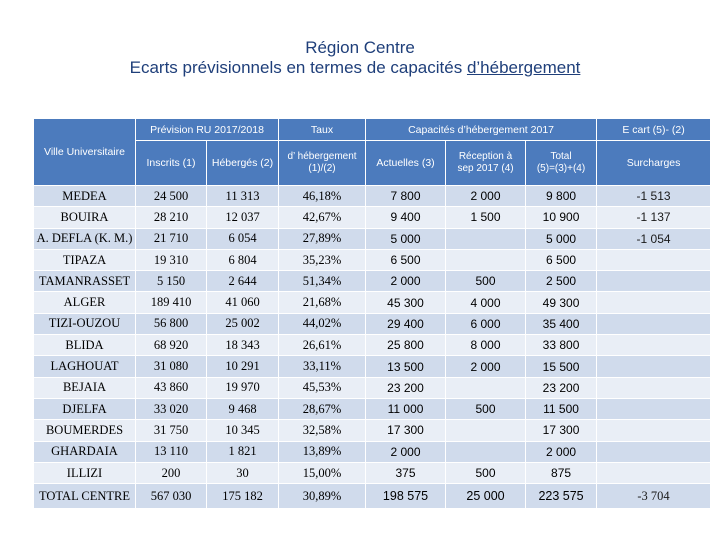  I want to click on cell-ville: ALGER, so click(84, 302).